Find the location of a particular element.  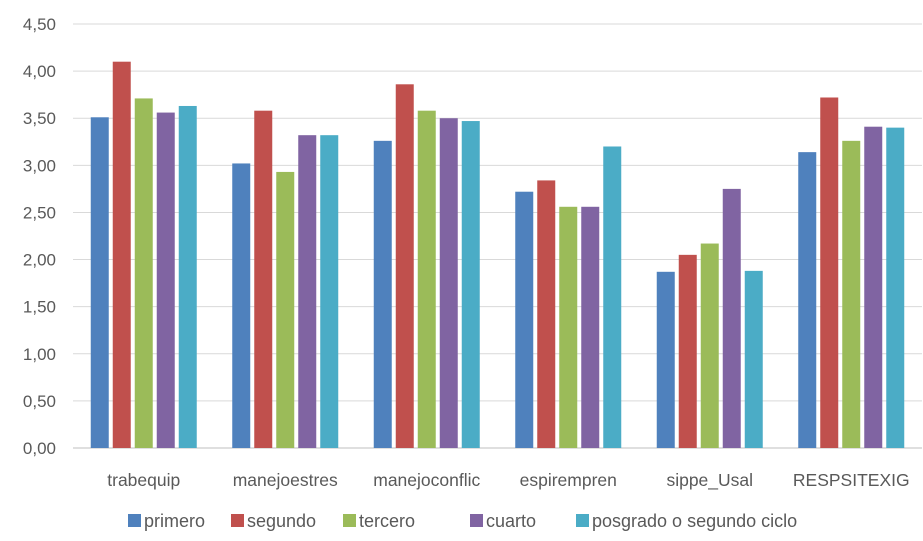

y-tick-label: 2,50 is located at coordinates (39, 212).